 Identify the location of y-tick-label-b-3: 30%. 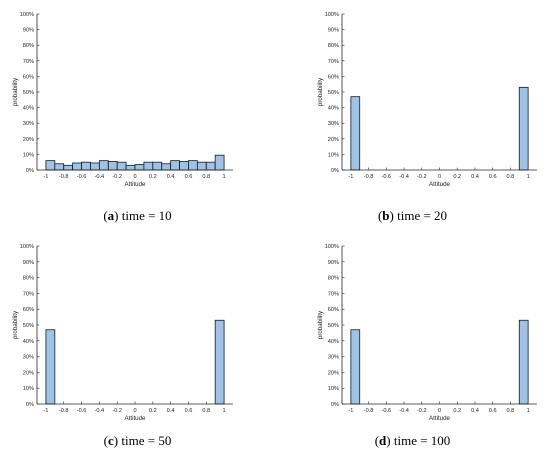
(333, 124).